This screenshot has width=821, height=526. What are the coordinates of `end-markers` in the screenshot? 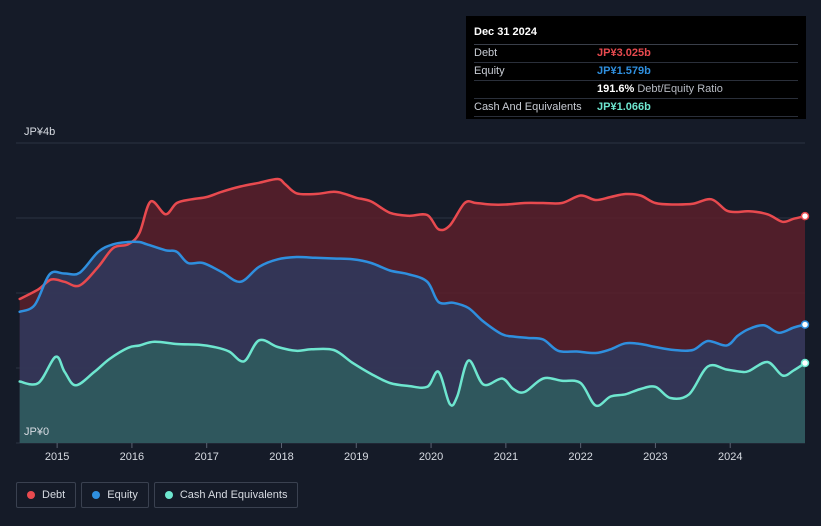 It's located at (805, 289).